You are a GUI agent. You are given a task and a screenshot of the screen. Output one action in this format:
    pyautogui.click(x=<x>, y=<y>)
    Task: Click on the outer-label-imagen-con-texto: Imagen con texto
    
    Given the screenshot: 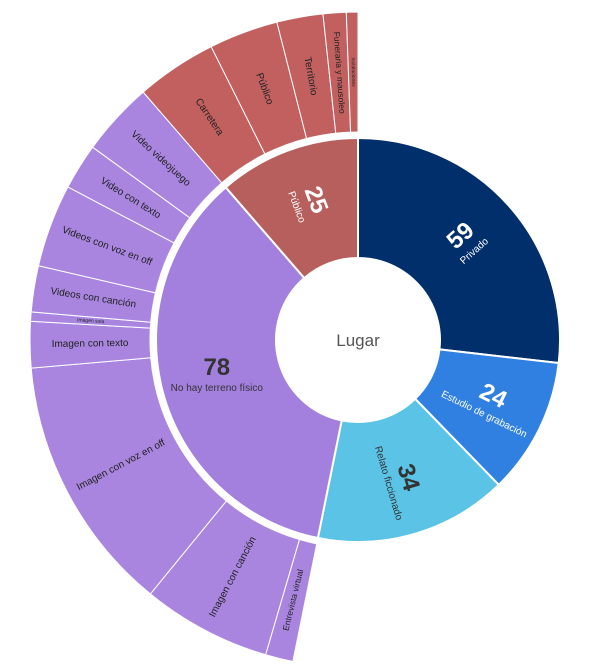 What is the action you would take?
    pyautogui.click(x=90, y=344)
    